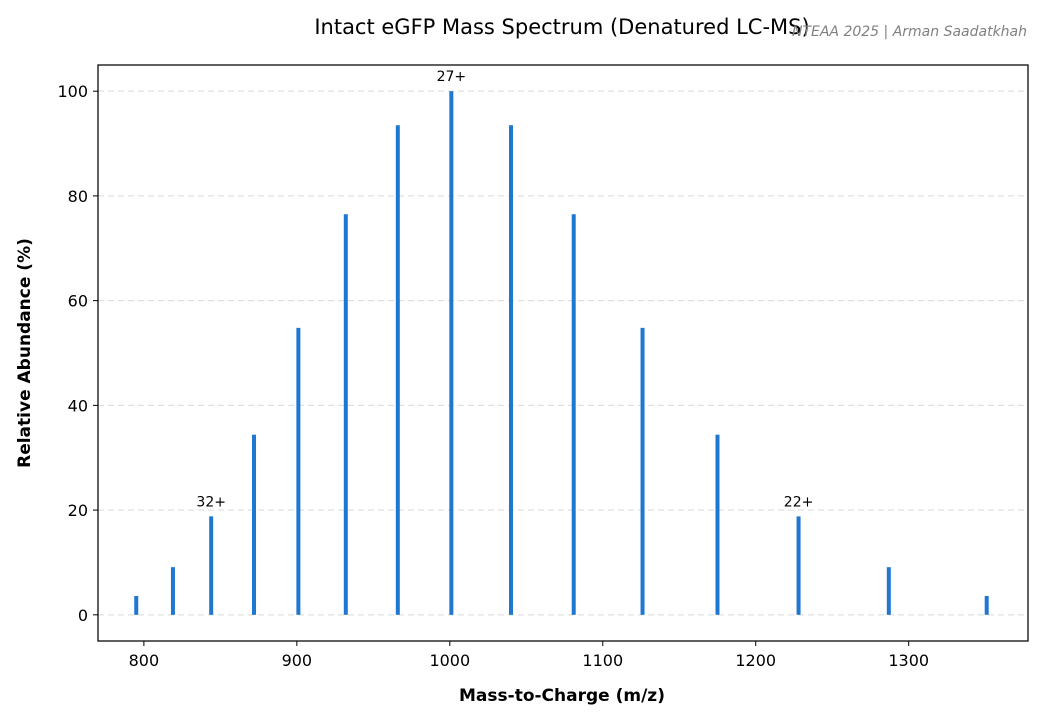 This screenshot has width=1042, height=724. I want to click on y-tick-label: 20, so click(78, 510).